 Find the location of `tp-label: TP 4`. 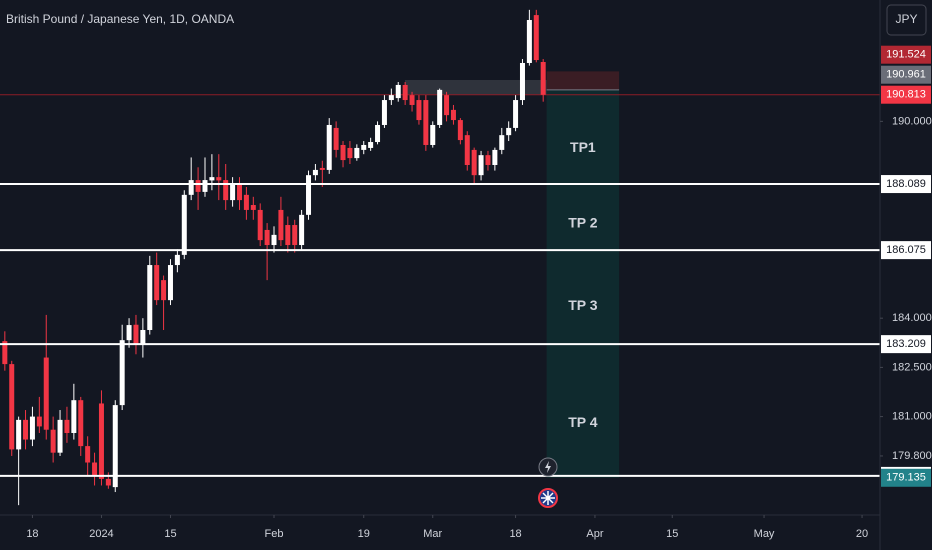

tp-label: TP 4 is located at coordinates (583, 422).